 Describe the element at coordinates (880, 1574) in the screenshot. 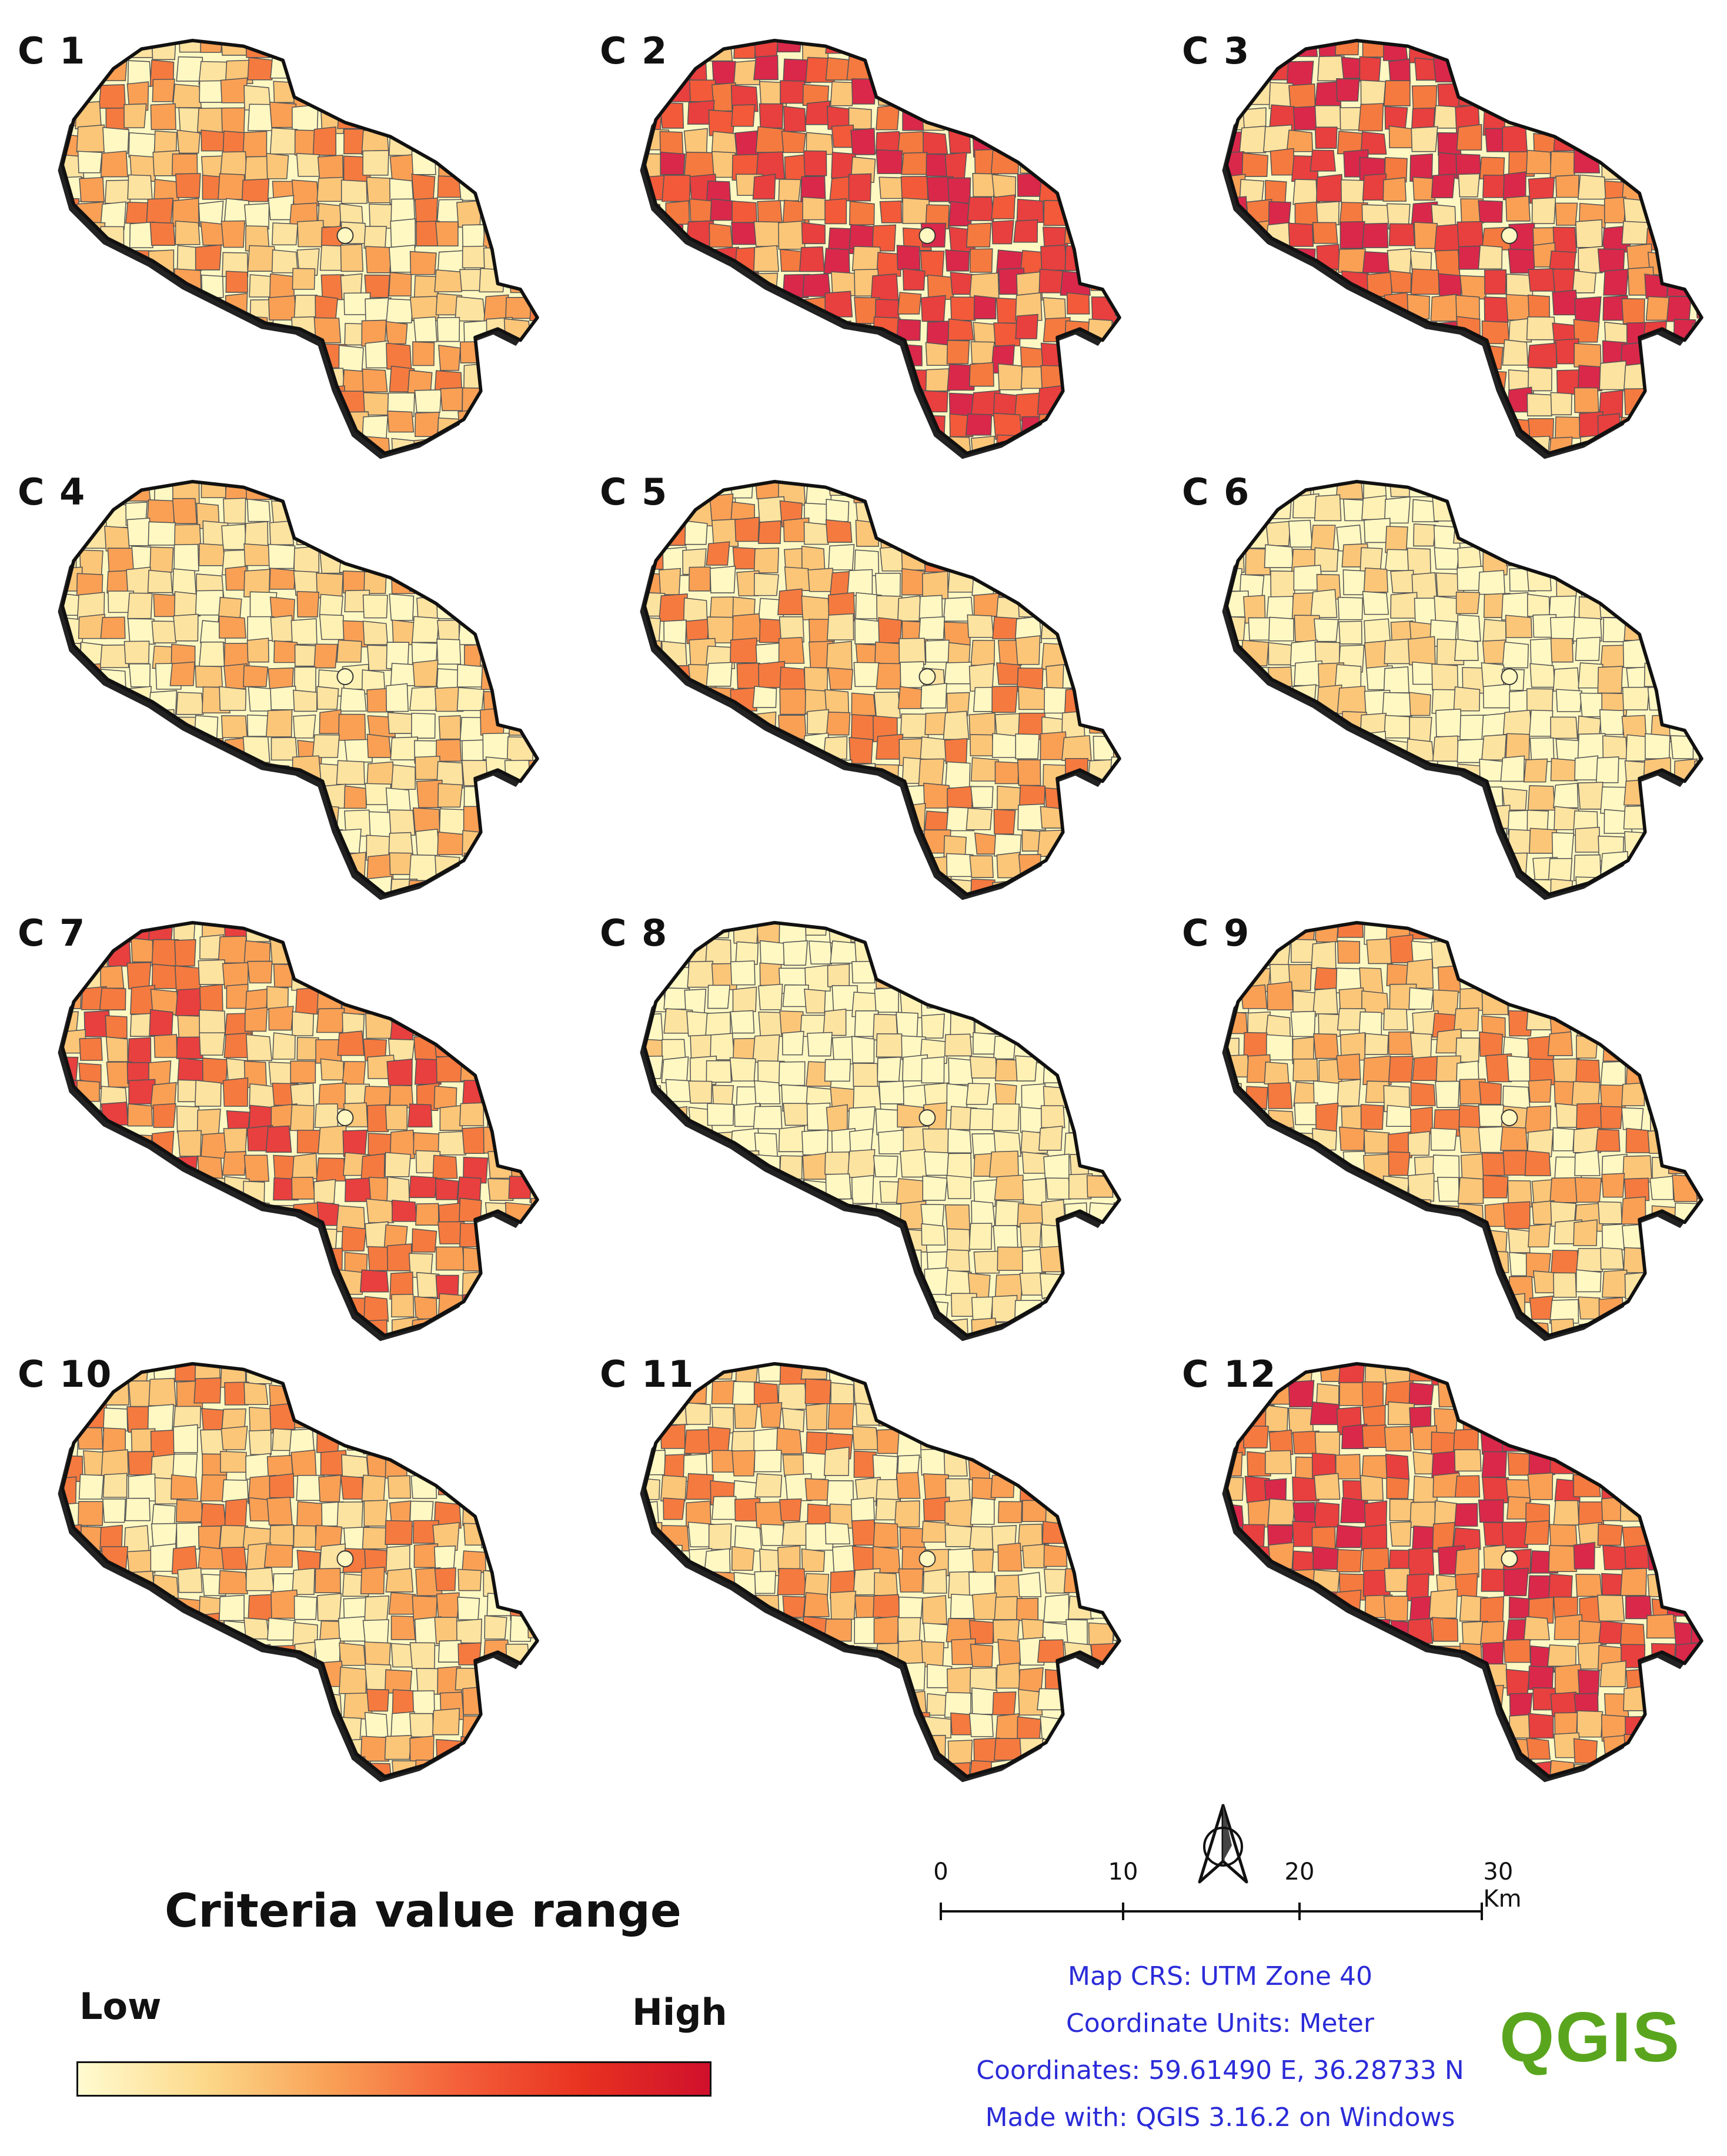

I see `choropleth-map` at that location.